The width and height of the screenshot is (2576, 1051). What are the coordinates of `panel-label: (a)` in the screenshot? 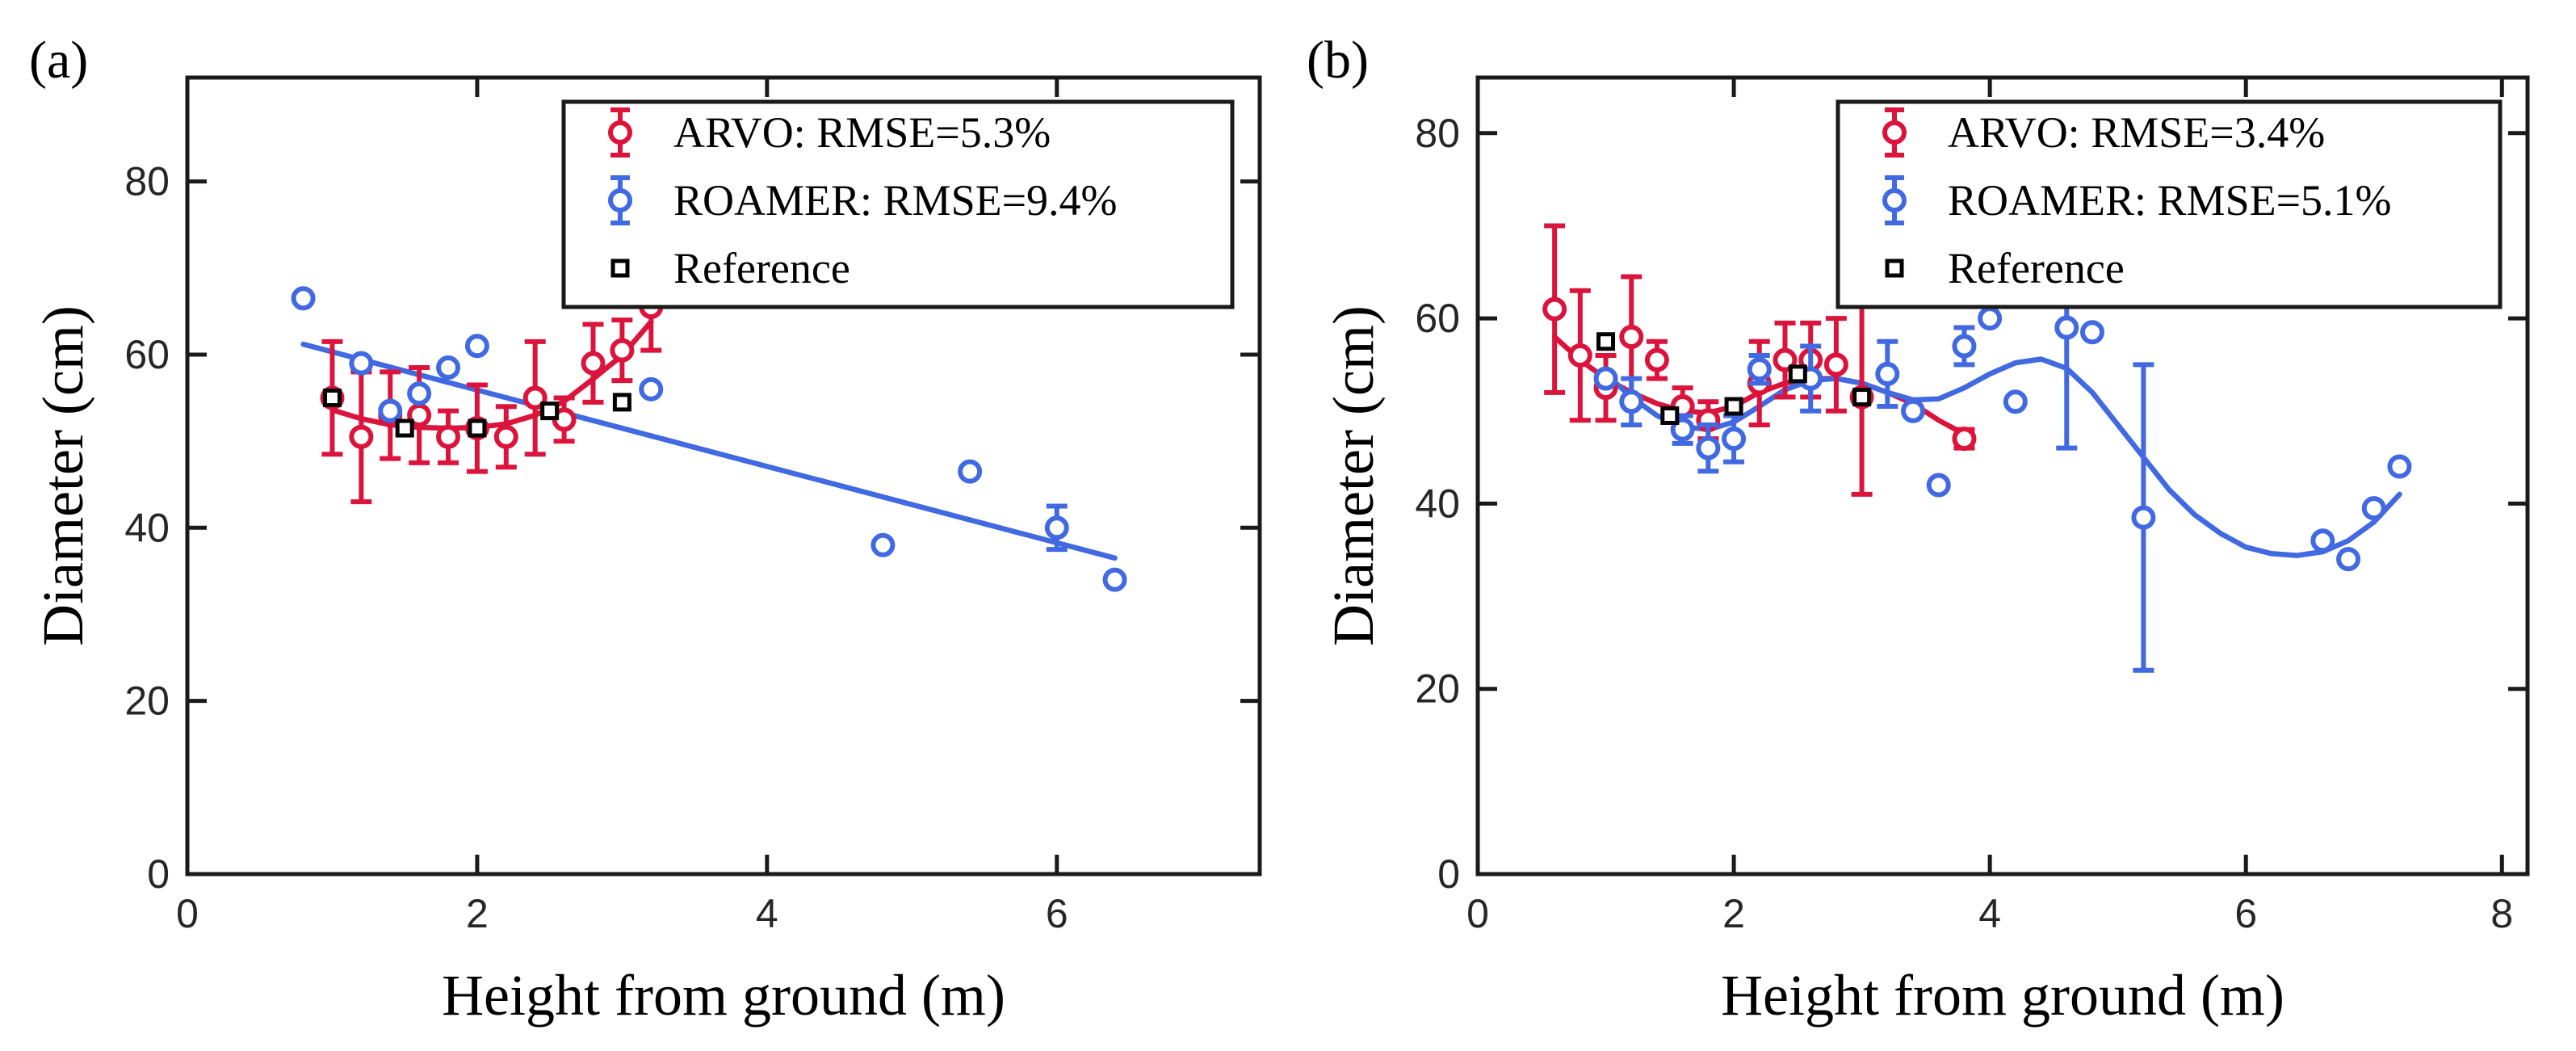 It's located at (59, 61).